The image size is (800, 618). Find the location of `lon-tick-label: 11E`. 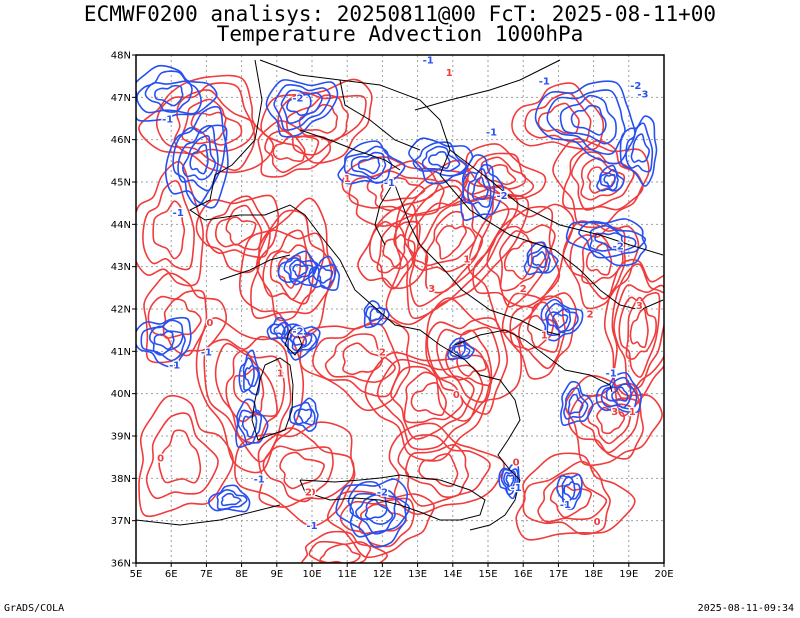

lon-tick-label: 11E is located at coordinates (347, 574).